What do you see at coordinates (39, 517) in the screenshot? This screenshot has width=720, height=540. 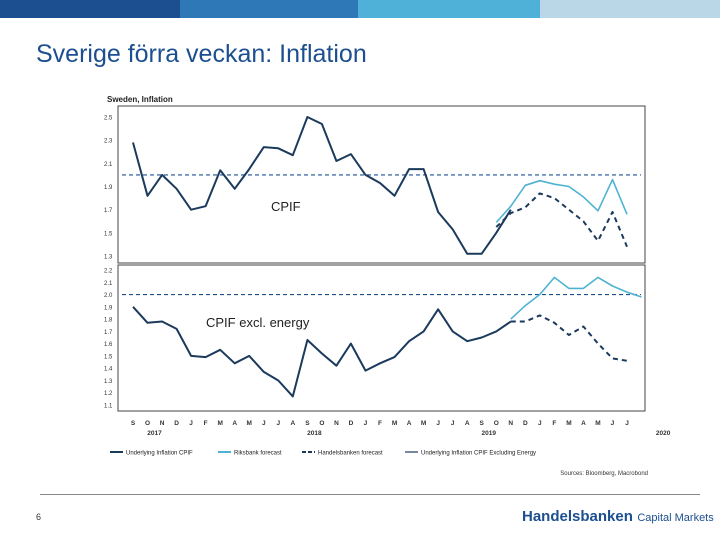 I see `page-number: 6` at bounding box center [39, 517].